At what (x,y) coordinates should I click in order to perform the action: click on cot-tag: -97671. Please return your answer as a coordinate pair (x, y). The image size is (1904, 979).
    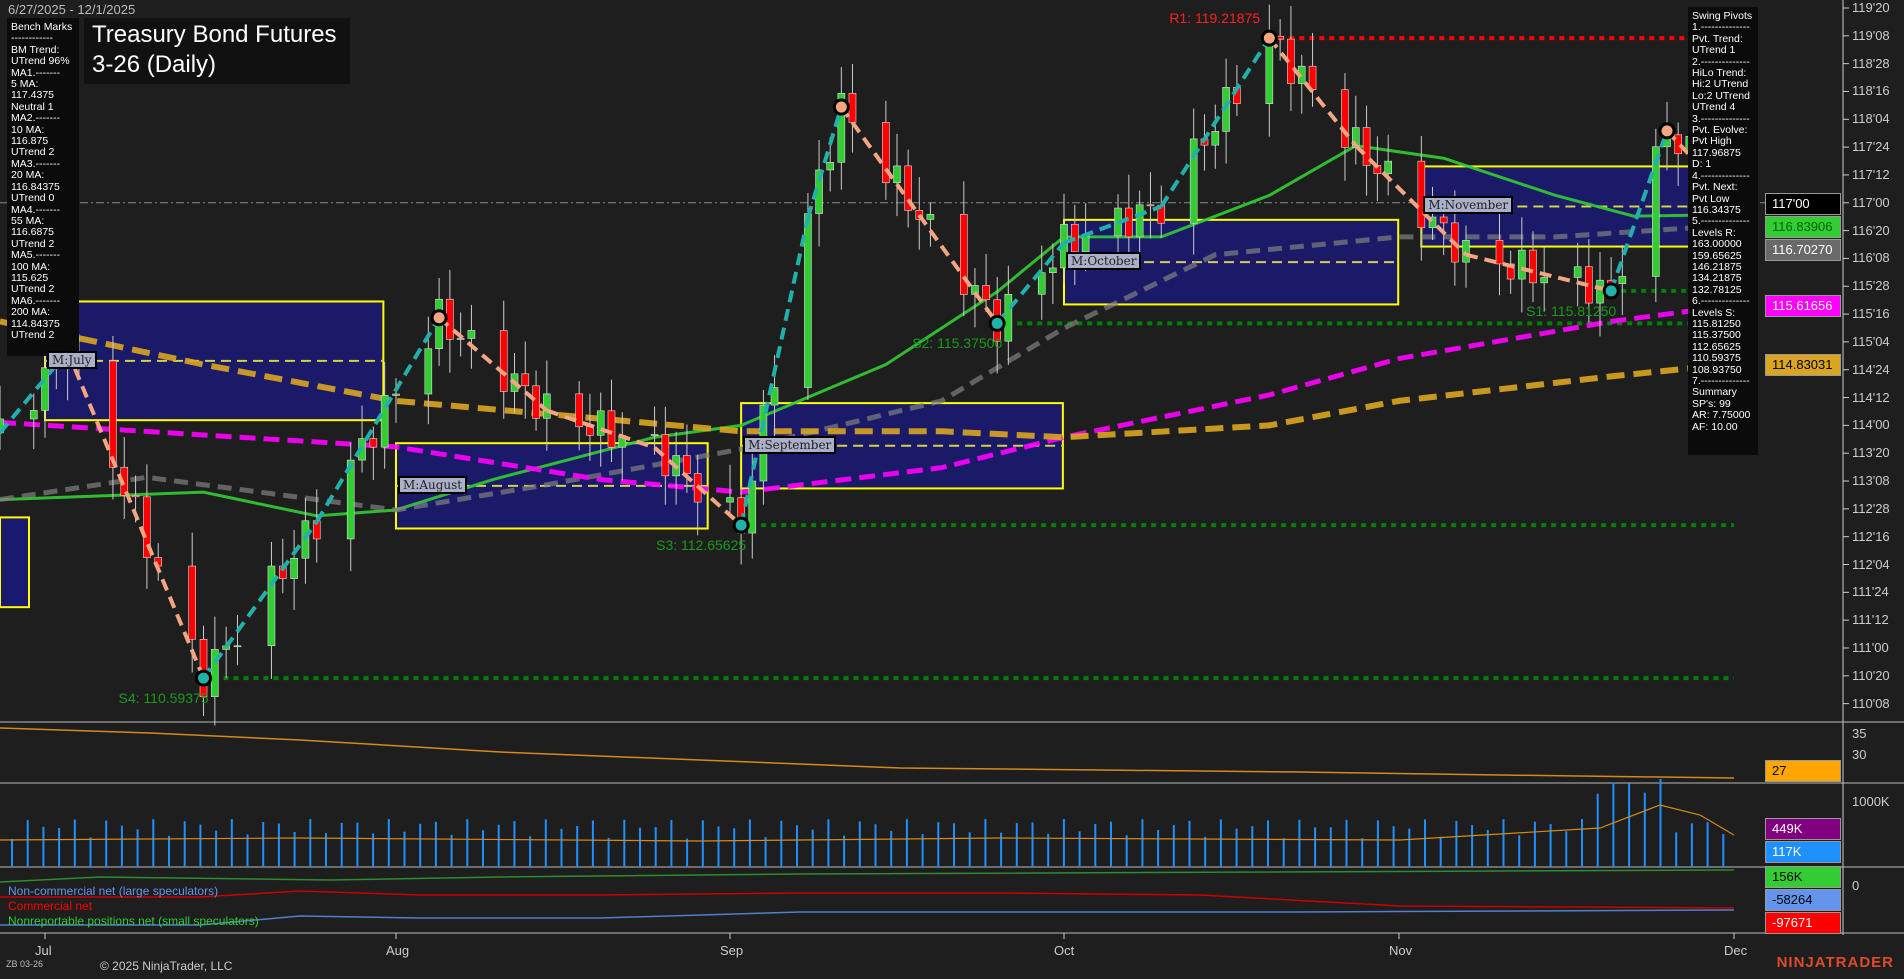
    Looking at the image, I should click on (1803, 923).